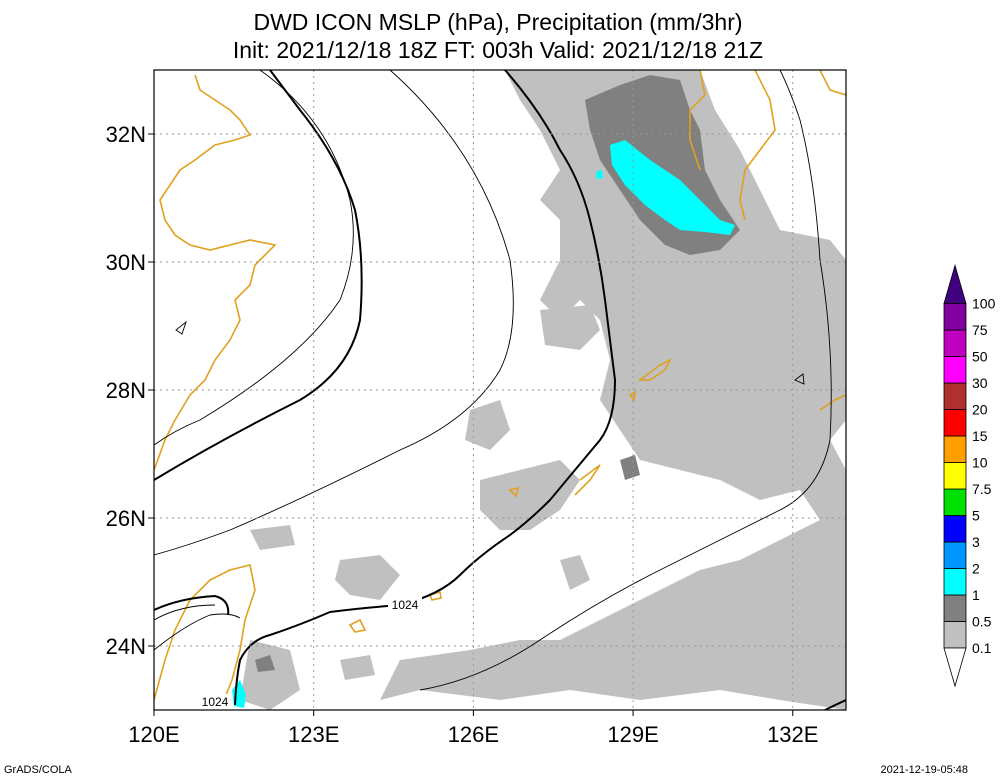  What do you see at coordinates (126, 646) in the screenshot?
I see `y-tick-label: 24N` at bounding box center [126, 646].